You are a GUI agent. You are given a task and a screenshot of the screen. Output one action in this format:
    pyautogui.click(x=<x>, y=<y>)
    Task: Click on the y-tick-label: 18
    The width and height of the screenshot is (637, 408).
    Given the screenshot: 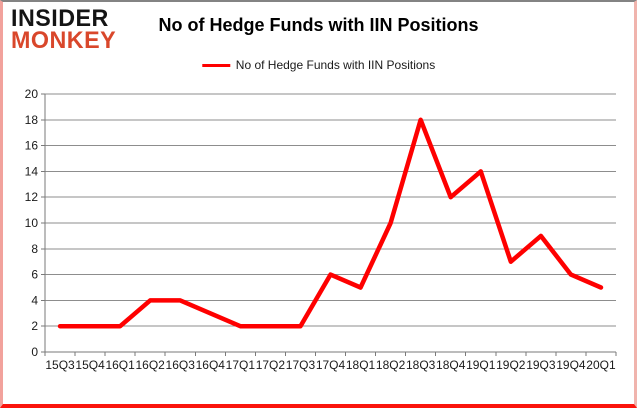 What is the action you would take?
    pyautogui.click(x=32, y=120)
    